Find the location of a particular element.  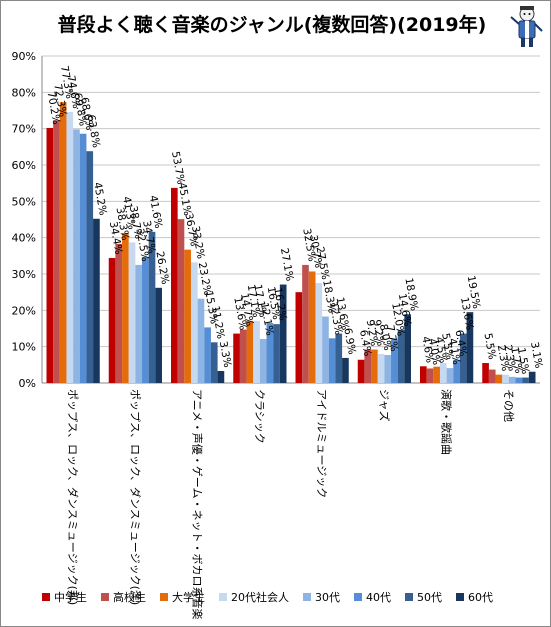

data-label: 6.4% is located at coordinates (365, 343).